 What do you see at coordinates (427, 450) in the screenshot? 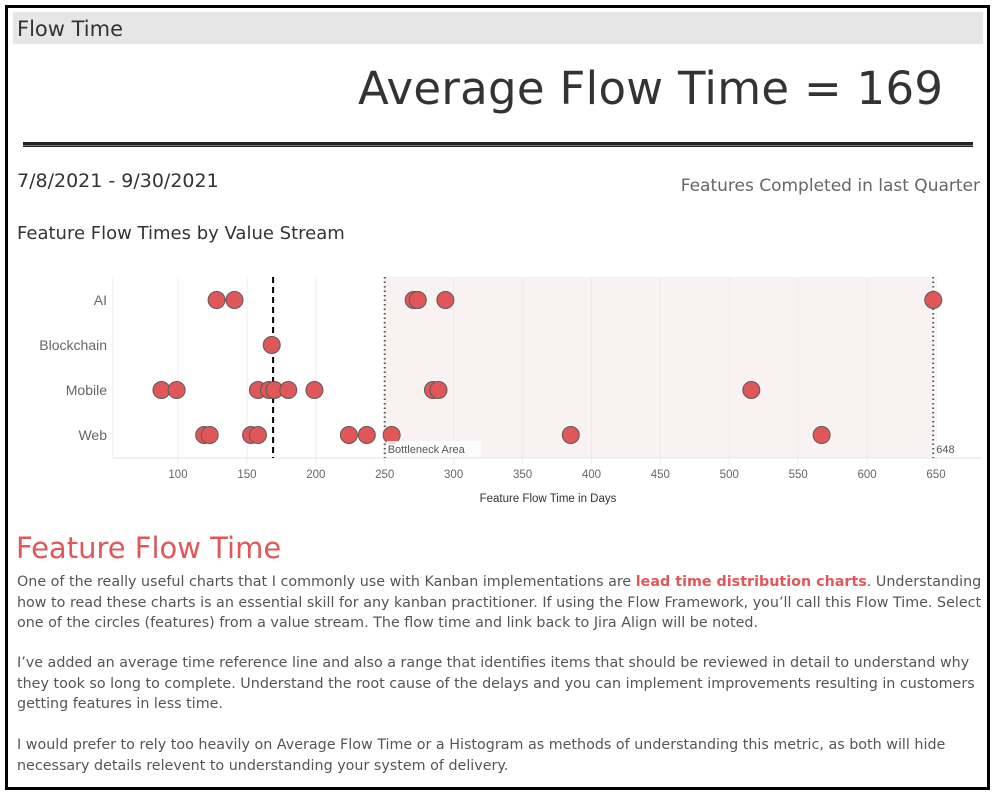
I see `bottleneck-area-label: Bottleneck Area` at bounding box center [427, 450].